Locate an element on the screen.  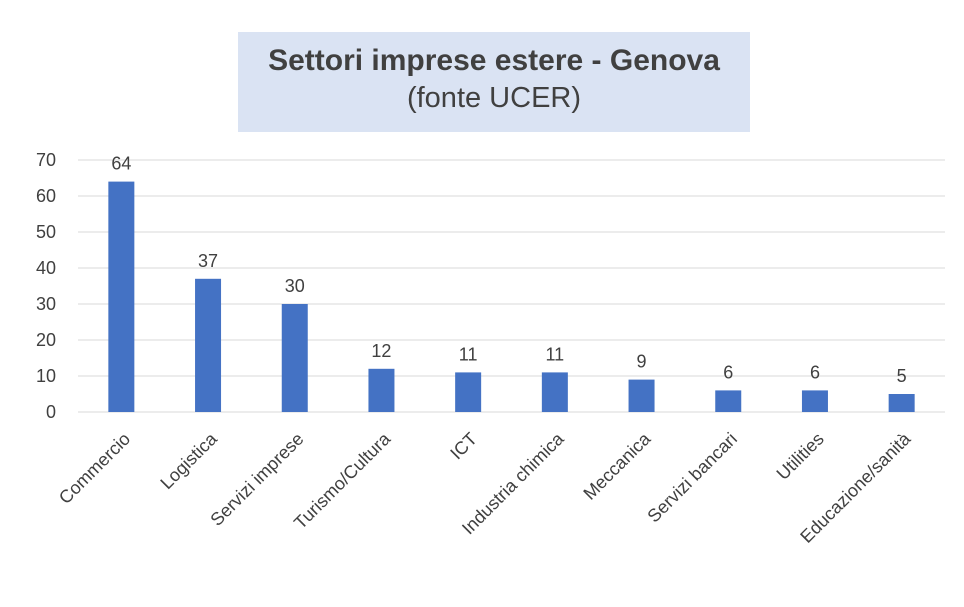
data-label: 64 is located at coordinates (121, 164).